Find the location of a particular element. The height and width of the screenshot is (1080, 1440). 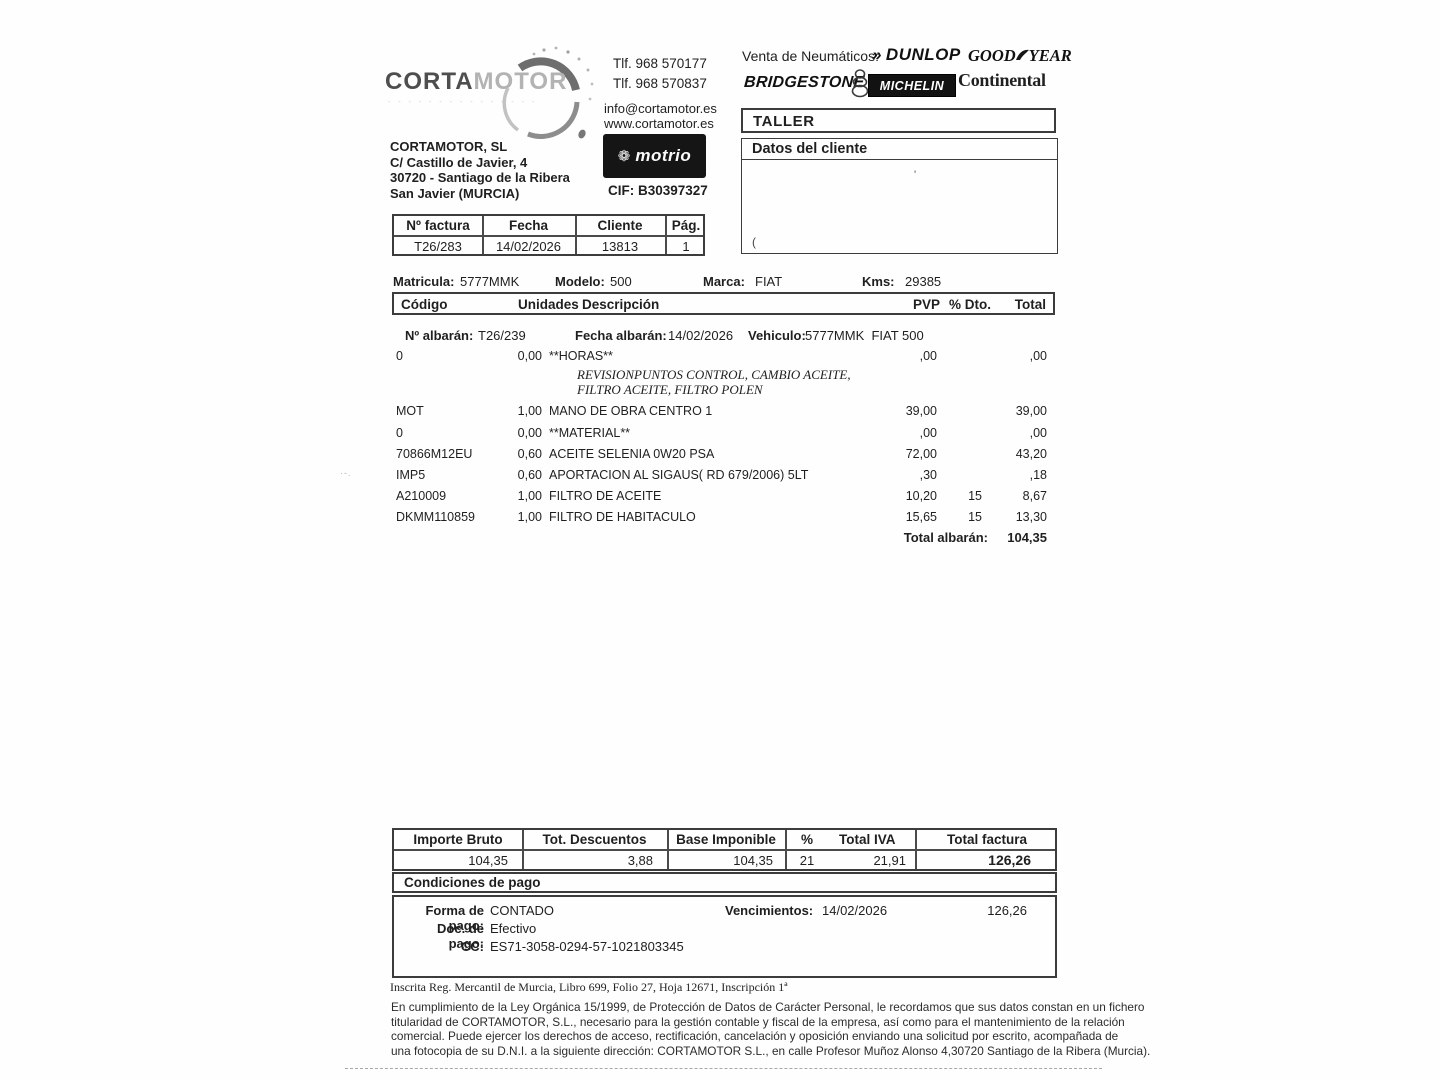

payment-method-value: CONTADO is located at coordinates (522, 910).